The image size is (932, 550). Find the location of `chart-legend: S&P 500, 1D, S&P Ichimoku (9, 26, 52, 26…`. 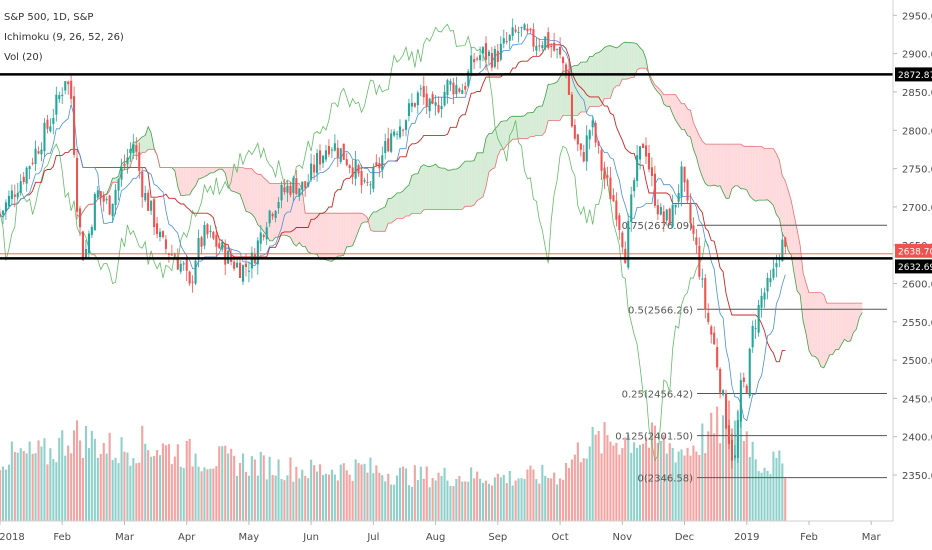

chart-legend: S&P 500, 1D, S&P Ichimoku (9, 26, 52, 26… is located at coordinates (64, 37).